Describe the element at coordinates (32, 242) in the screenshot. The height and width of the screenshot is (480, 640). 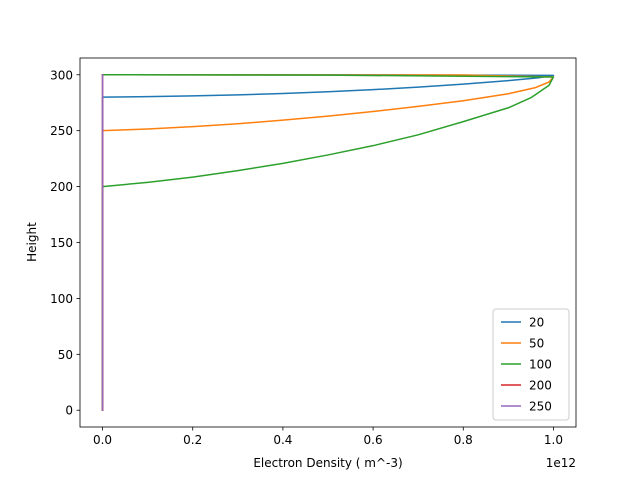
I see `y-axis-label: Height` at that location.